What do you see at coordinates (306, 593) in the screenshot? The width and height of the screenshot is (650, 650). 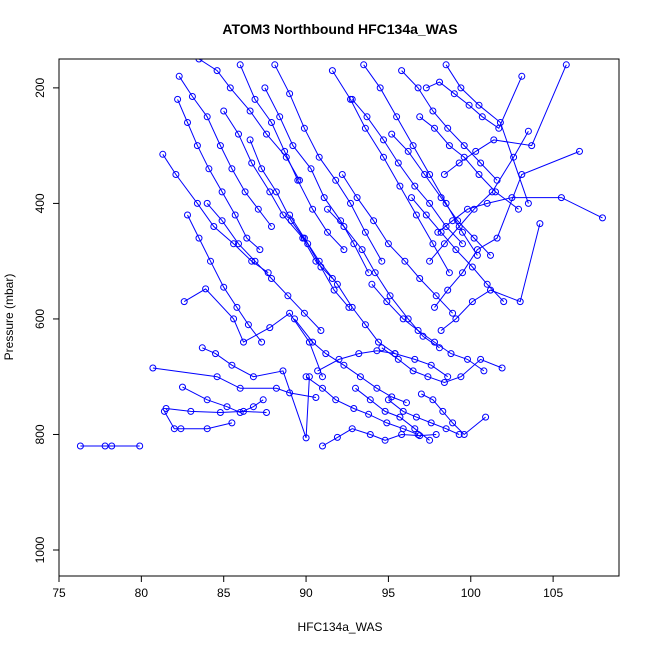 I see `x-tick-label: 90` at bounding box center [306, 593].